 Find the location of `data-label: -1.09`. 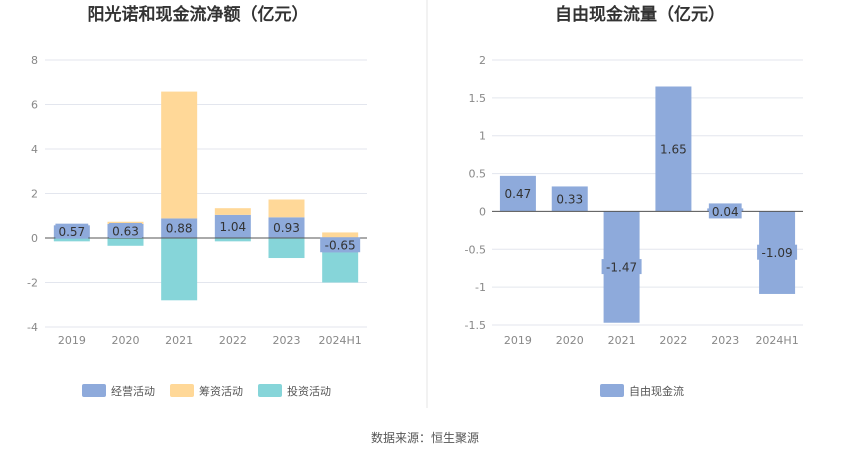

data-label: -1.09 is located at coordinates (777, 253).